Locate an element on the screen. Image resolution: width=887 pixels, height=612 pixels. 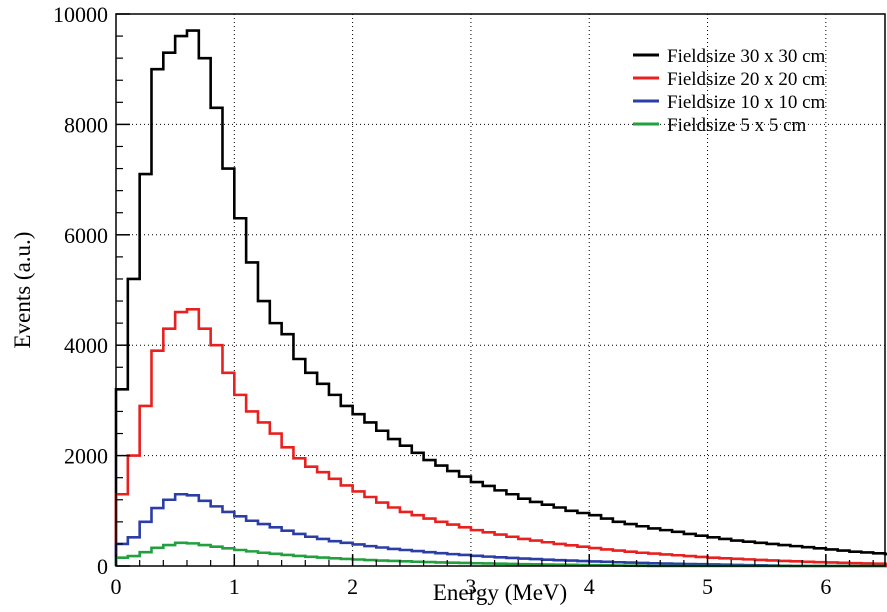
x-tick-label: 5 is located at coordinates (707, 586).